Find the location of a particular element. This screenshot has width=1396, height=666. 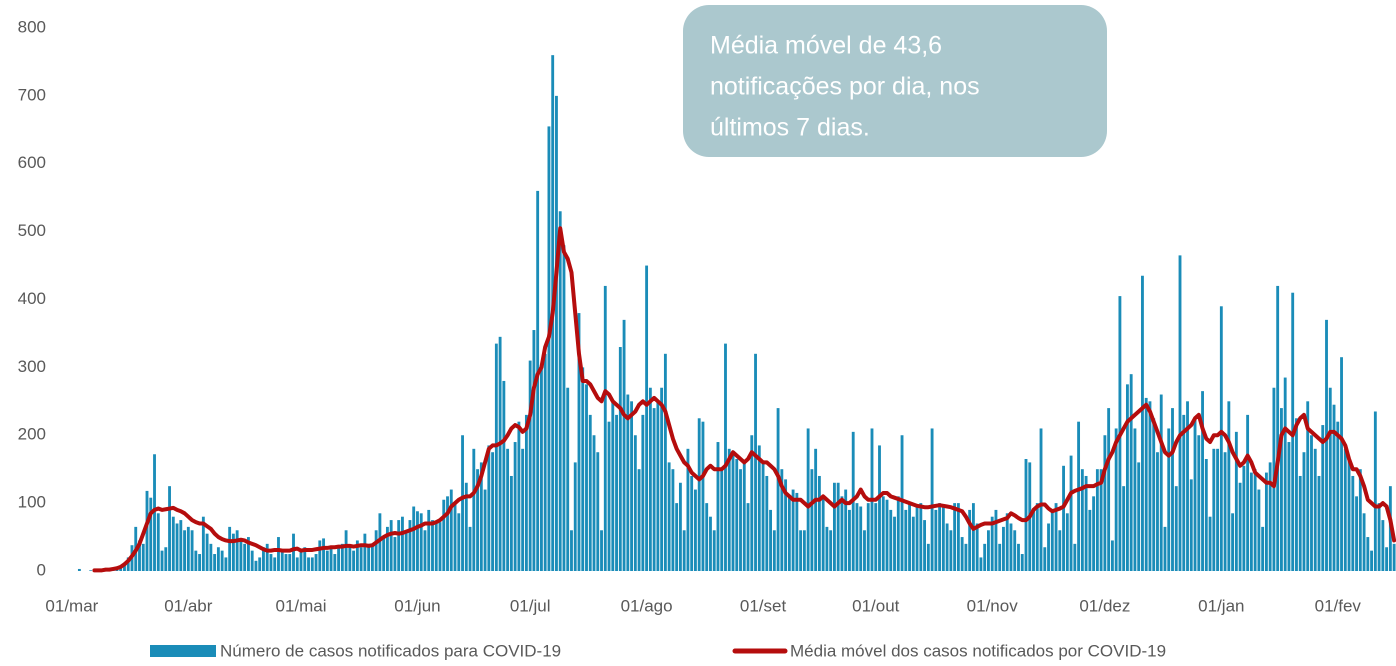

x-tick-label: 01/dez is located at coordinates (1104, 605).